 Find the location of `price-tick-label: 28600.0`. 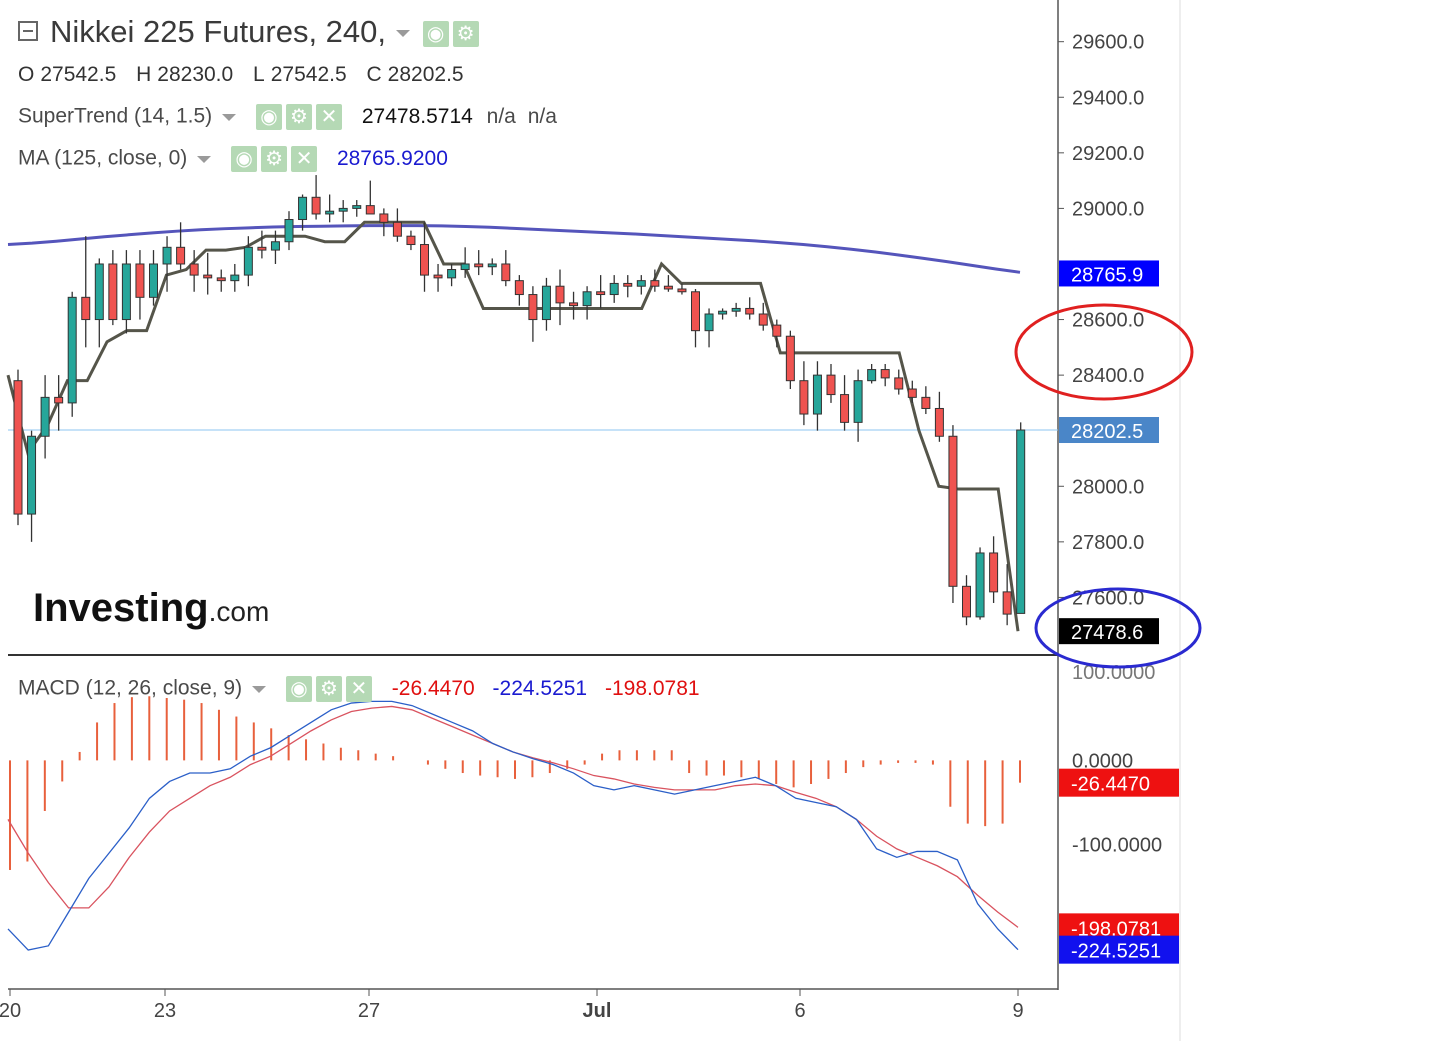

price-tick-label: 28600.0 is located at coordinates (1108, 321).